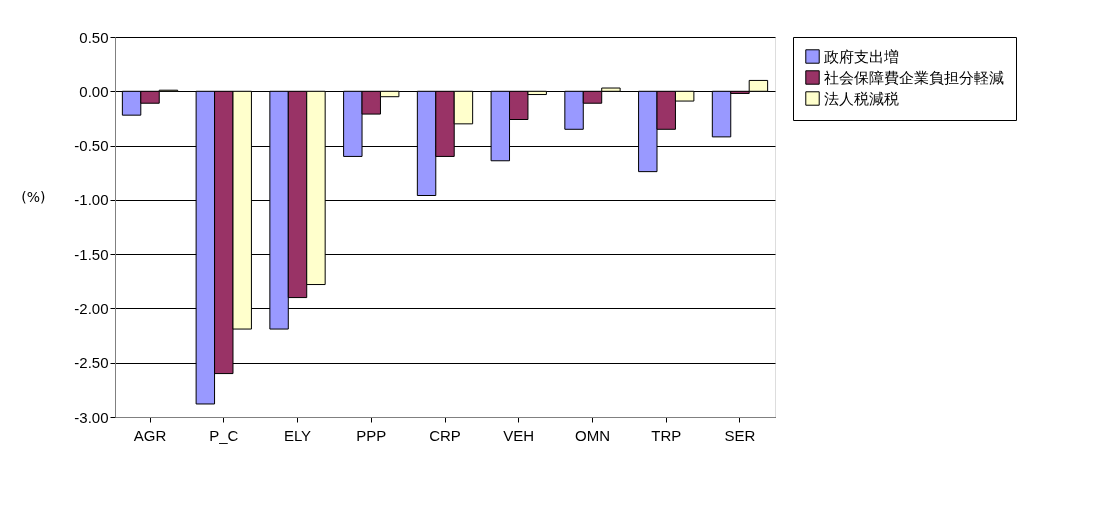 The height and width of the screenshot is (515, 1114). What do you see at coordinates (33, 196) in the screenshot?
I see `y-axis-title: (%)` at bounding box center [33, 196].